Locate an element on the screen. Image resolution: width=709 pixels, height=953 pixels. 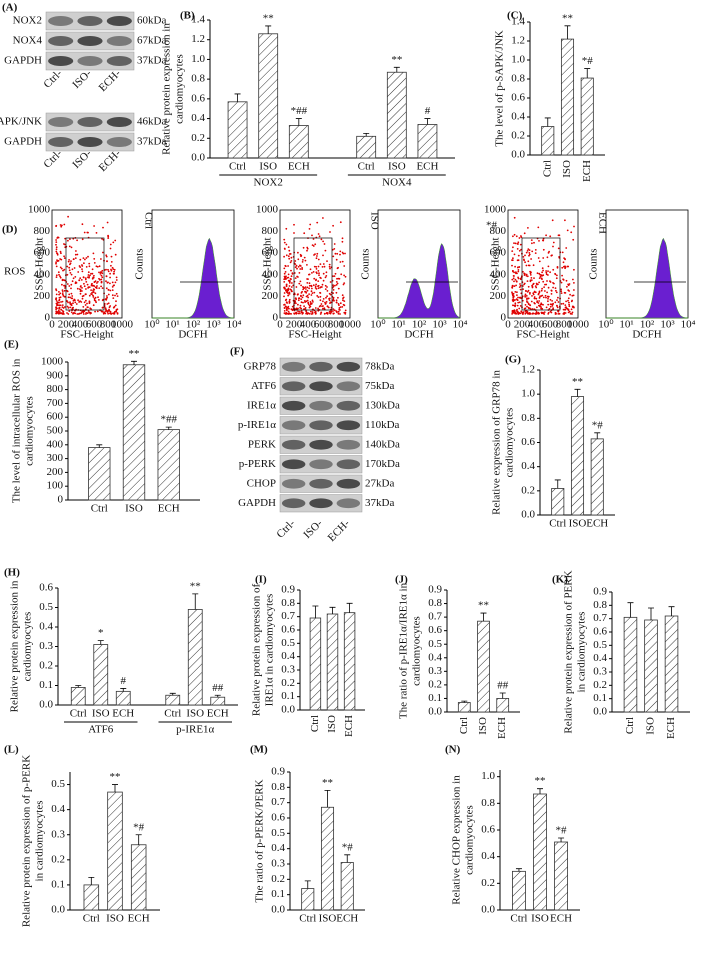
y-axis-title: cardiomyocytes is located at coordinates (470, 840).